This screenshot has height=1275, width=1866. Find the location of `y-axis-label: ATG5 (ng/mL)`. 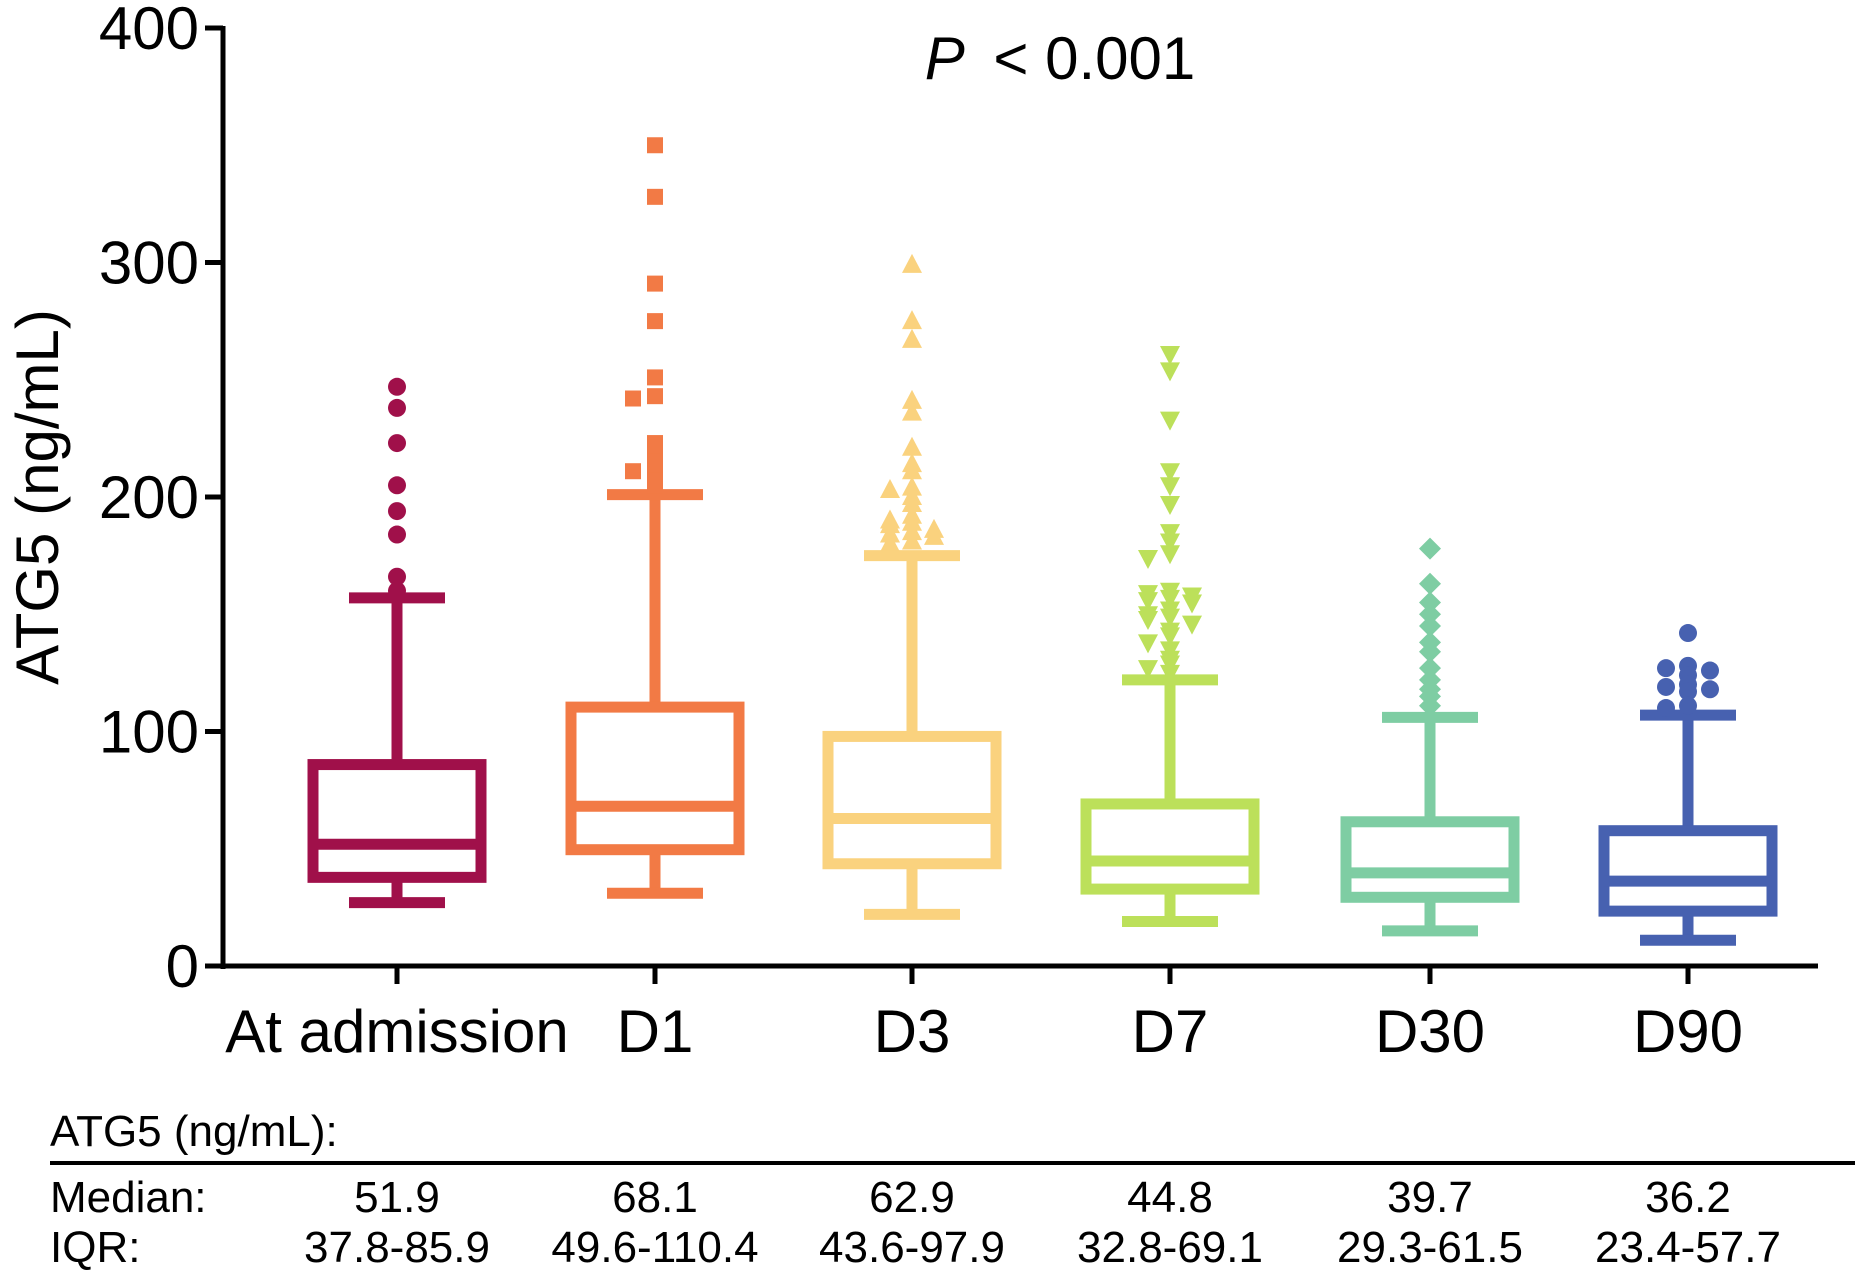

y-axis-label: ATG5 (ng/mL) is located at coordinates (37, 497).